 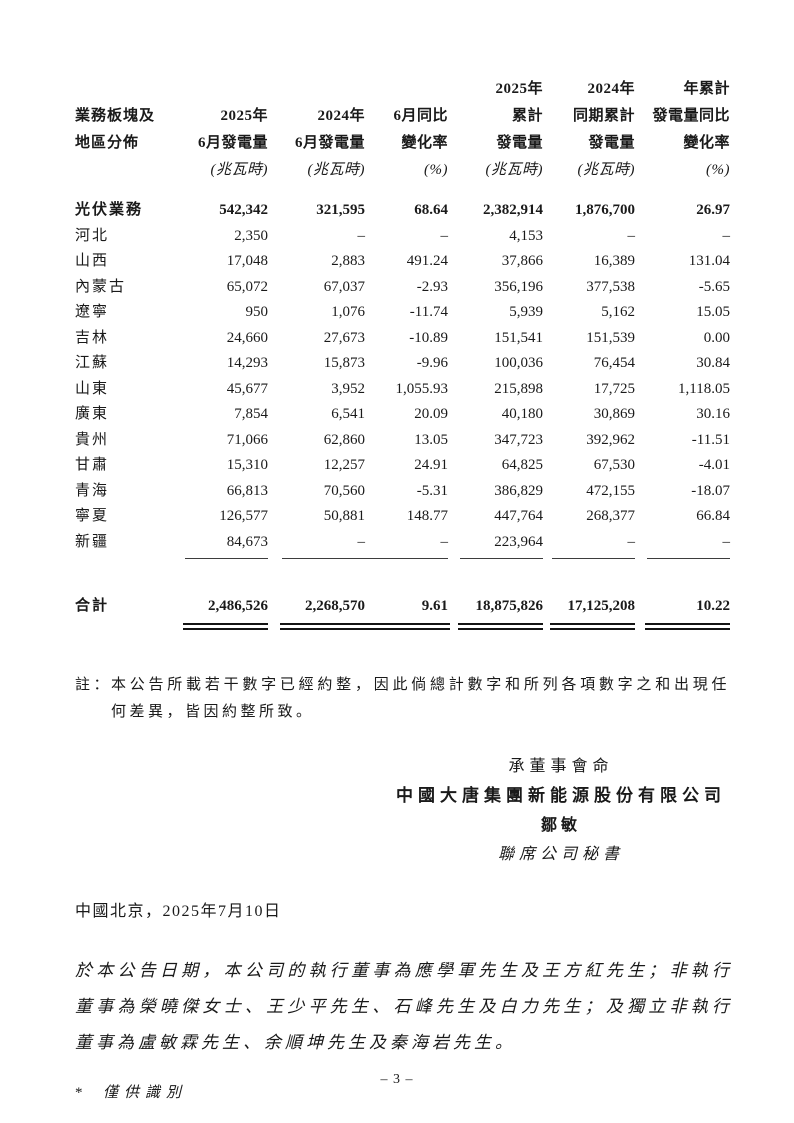 What do you see at coordinates (316, 612) in the screenshot?
I see `total-value-cell: 2,268,570` at bounding box center [316, 612].